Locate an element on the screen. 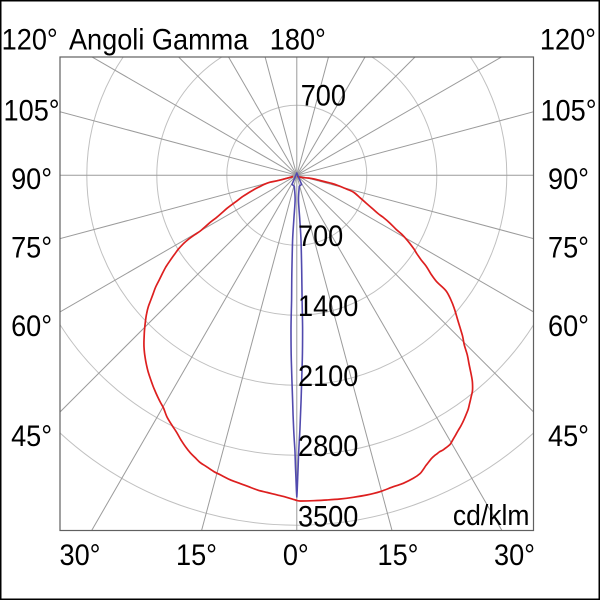 The image size is (600, 600). svg-text: 1400 is located at coordinates (328, 306).